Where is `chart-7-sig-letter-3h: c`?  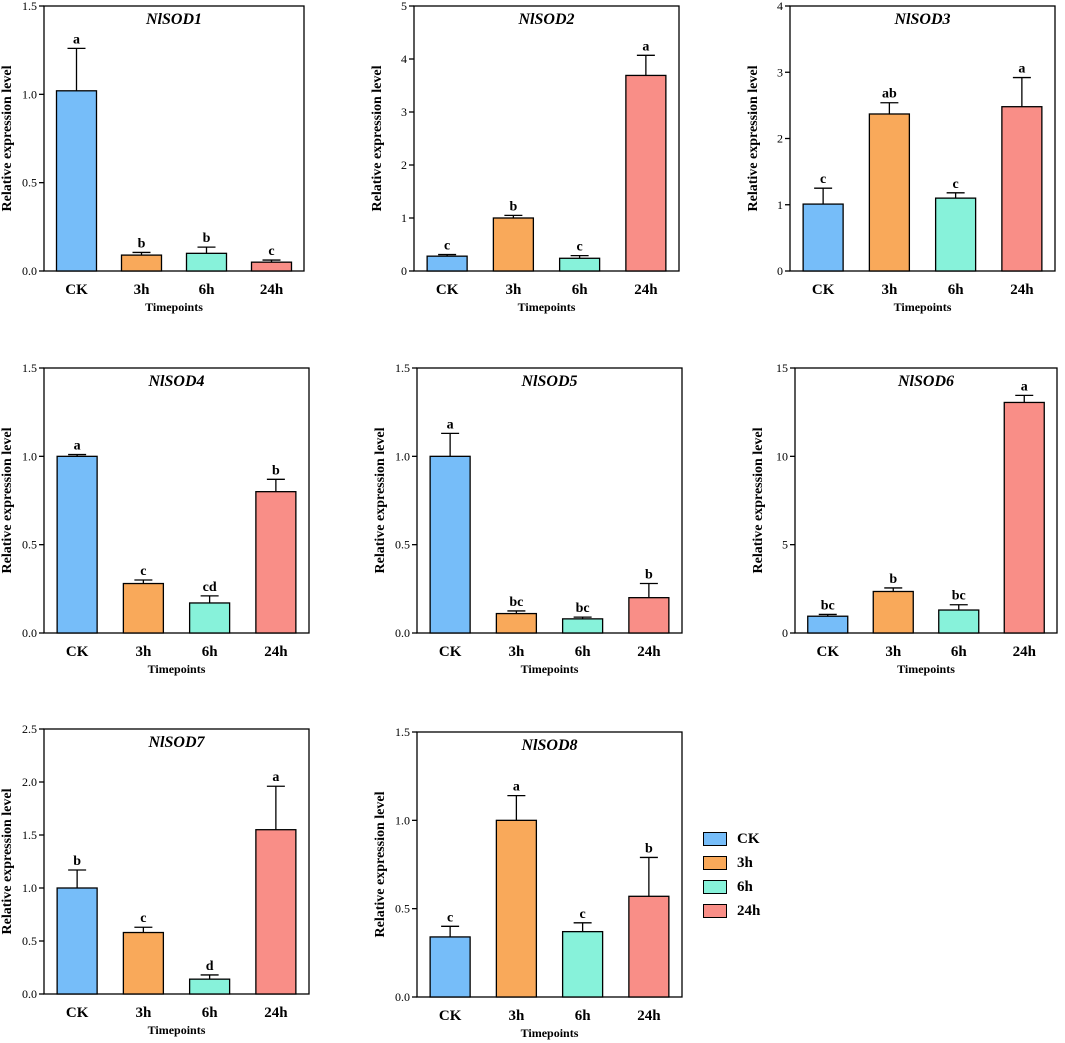 chart-7-sig-letter-3h: c is located at coordinates (143, 918).